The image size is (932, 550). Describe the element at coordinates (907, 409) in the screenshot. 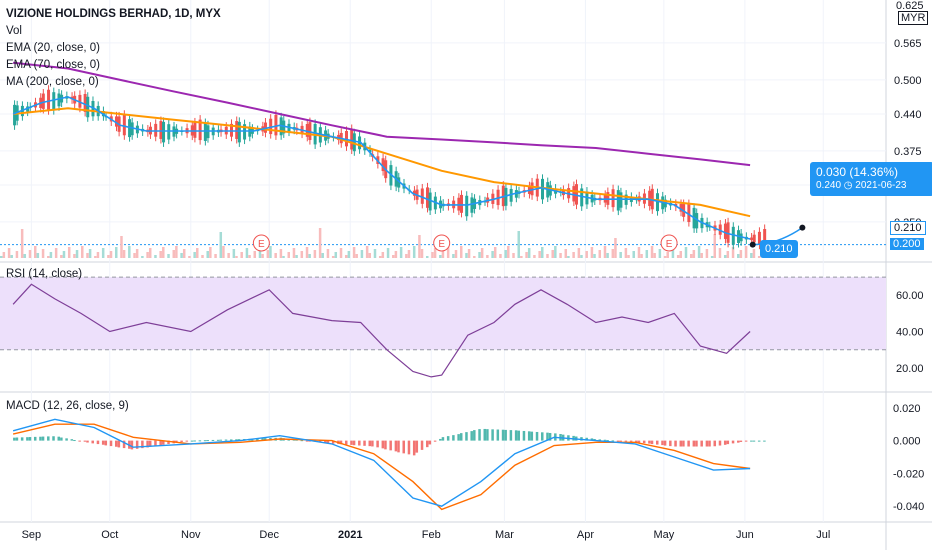

I see `macd-tick-label: 0.020` at that location.